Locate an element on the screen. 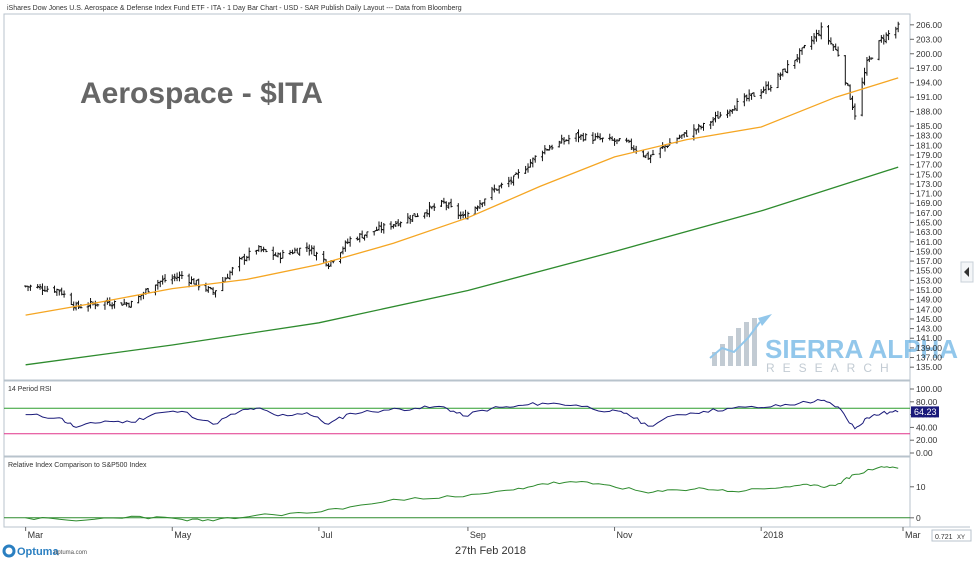  panel-collapse-button is located at coordinates (967, 272).